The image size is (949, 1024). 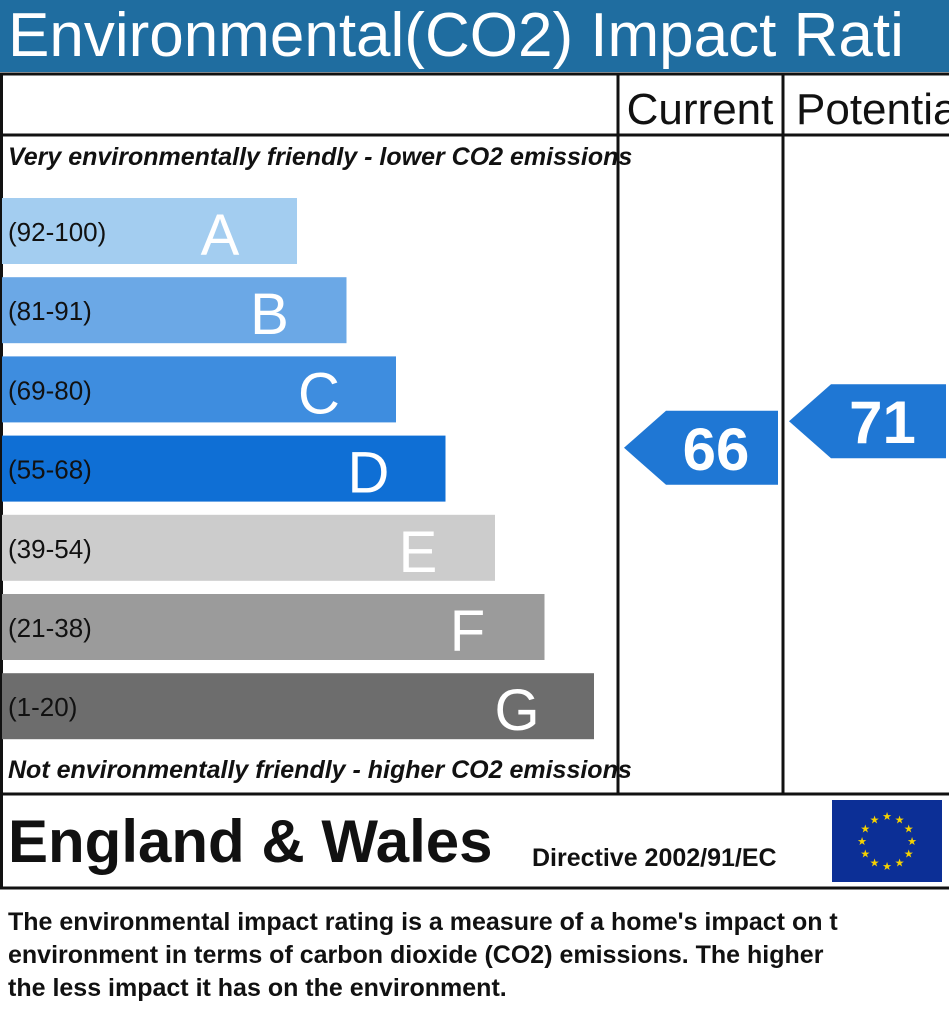 What do you see at coordinates (882, 422) in the screenshot?
I see `potential-rating-value: 71` at bounding box center [882, 422].